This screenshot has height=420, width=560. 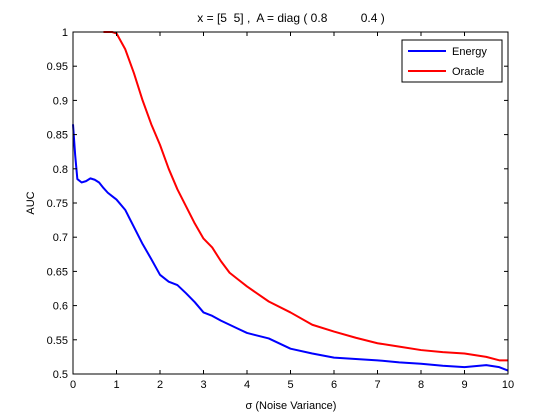 I want to click on chart-title: x = [5 5] , A = diag ( 0.8 0.4 ), so click(x=290, y=18).